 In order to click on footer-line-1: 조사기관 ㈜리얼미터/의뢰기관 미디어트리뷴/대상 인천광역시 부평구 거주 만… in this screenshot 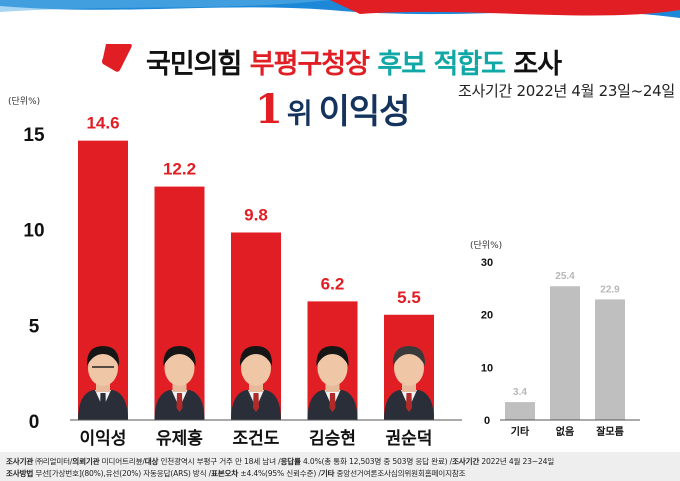, I will do `click(280, 461)`.